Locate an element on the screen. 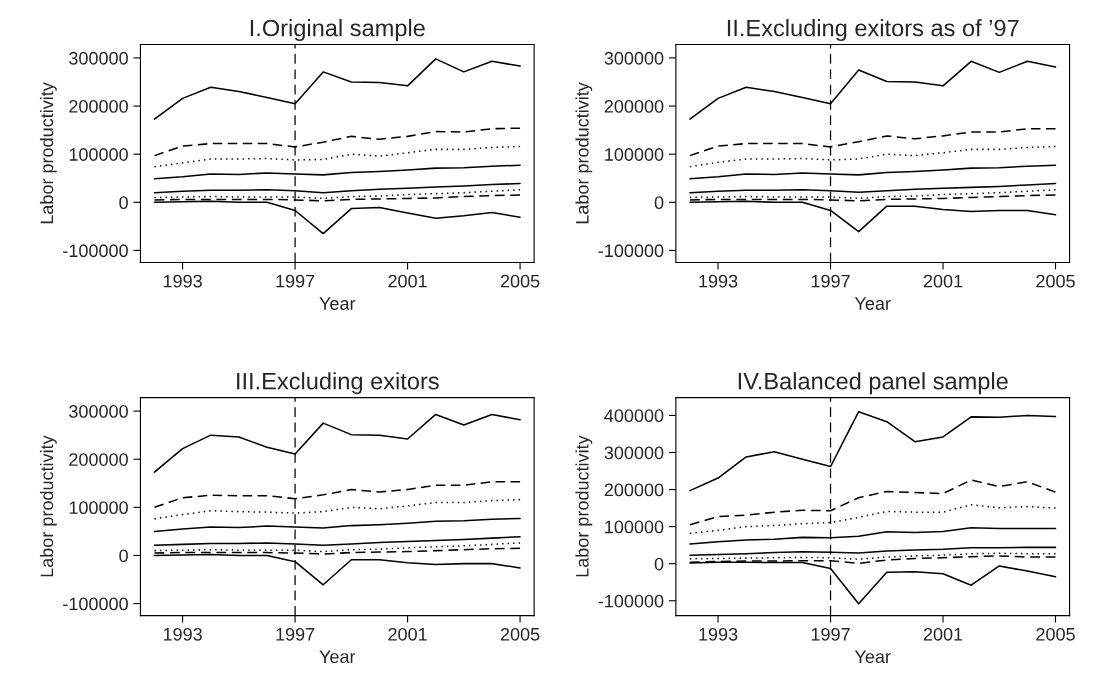 Image resolution: width=1097 pixels, height=684 pixels. chart-title: I.Original sample is located at coordinates (337, 30).